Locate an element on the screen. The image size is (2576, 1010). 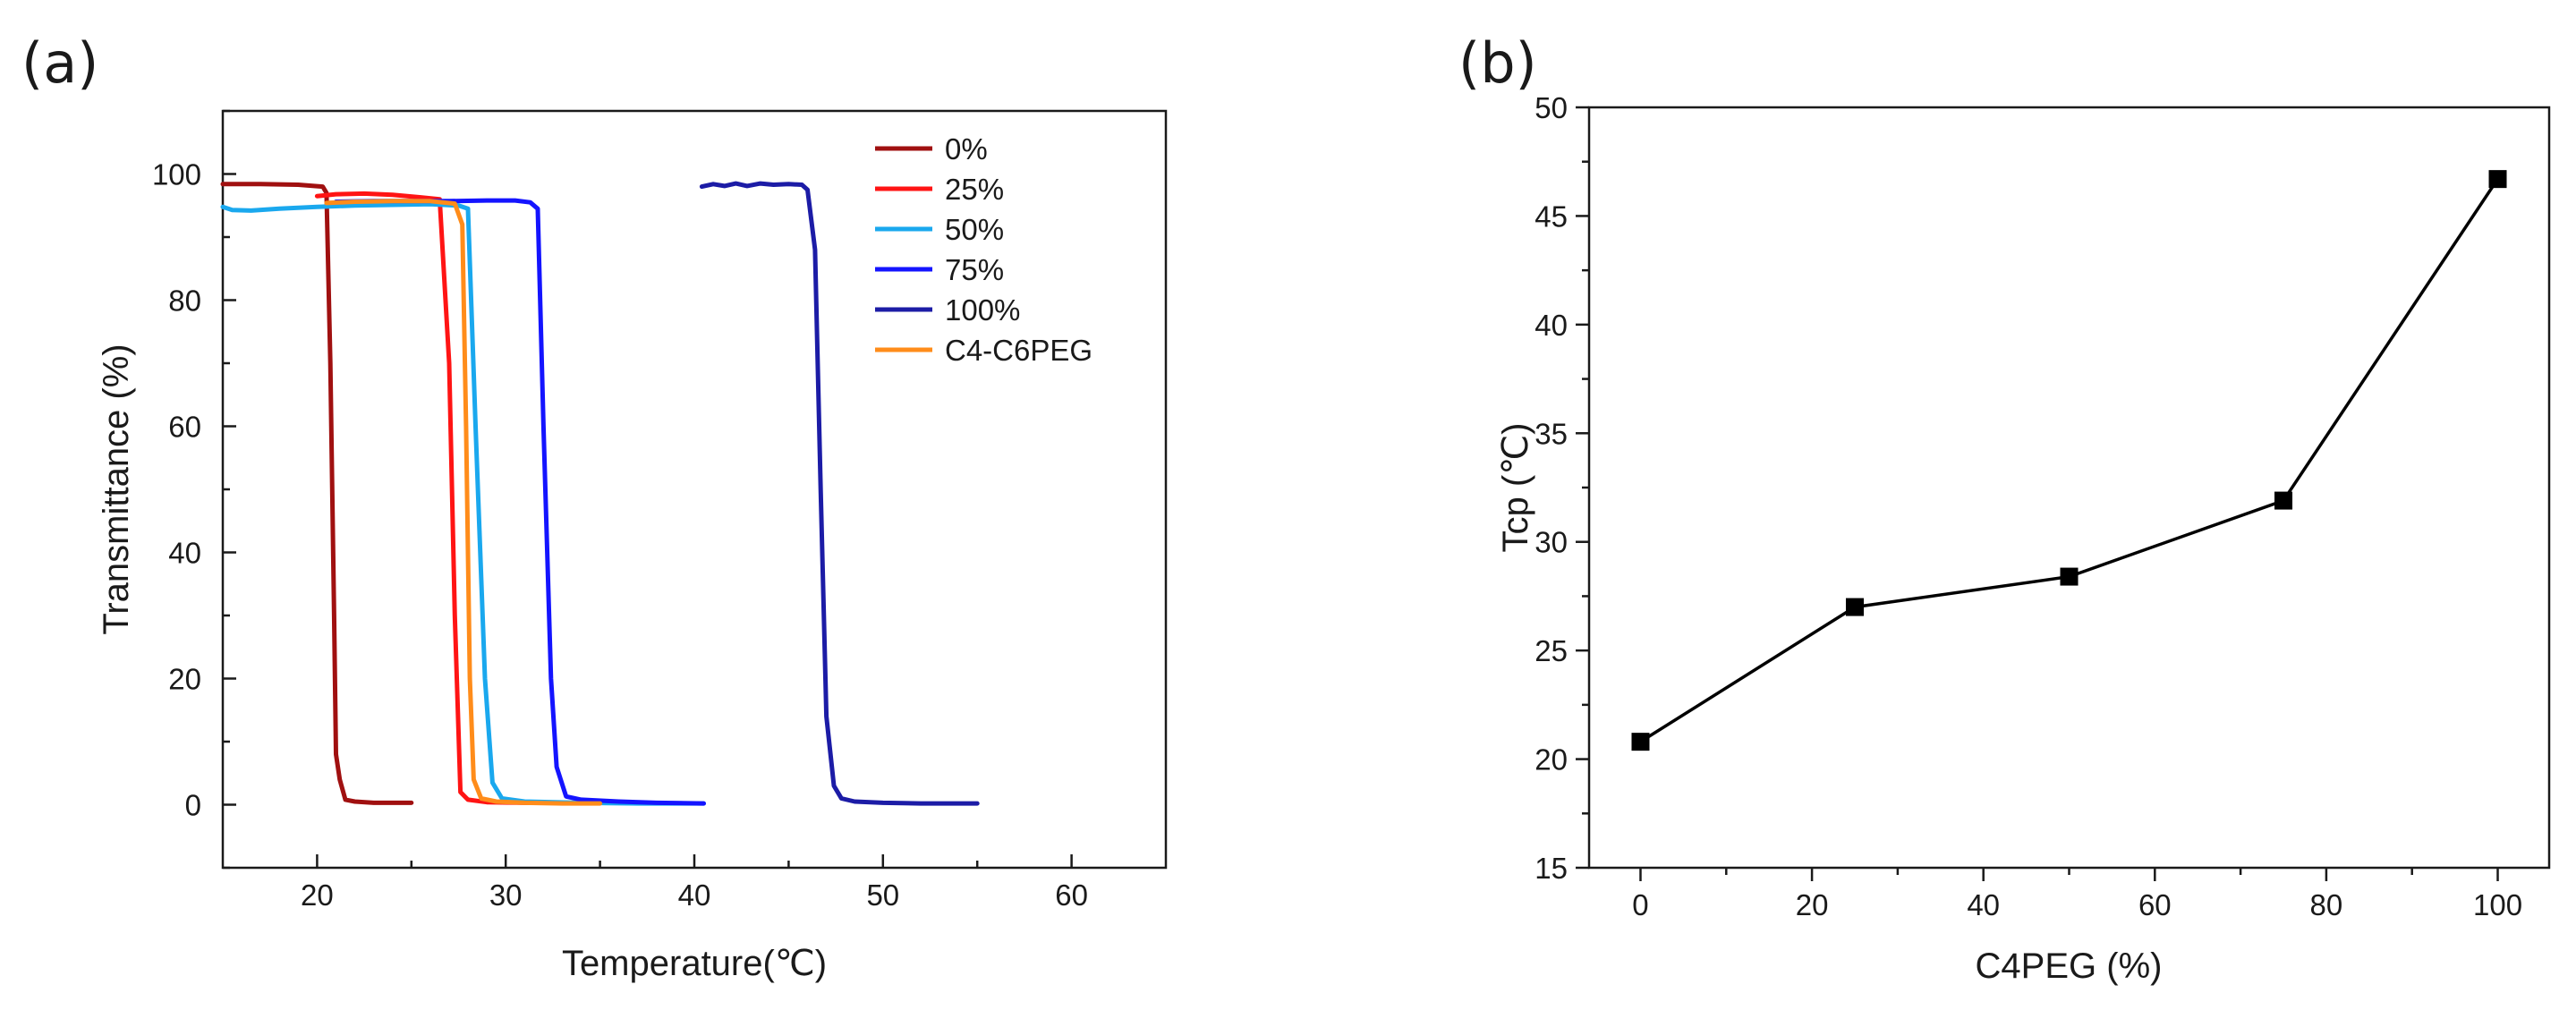
y-tick-label: 60 is located at coordinates (184, 427).